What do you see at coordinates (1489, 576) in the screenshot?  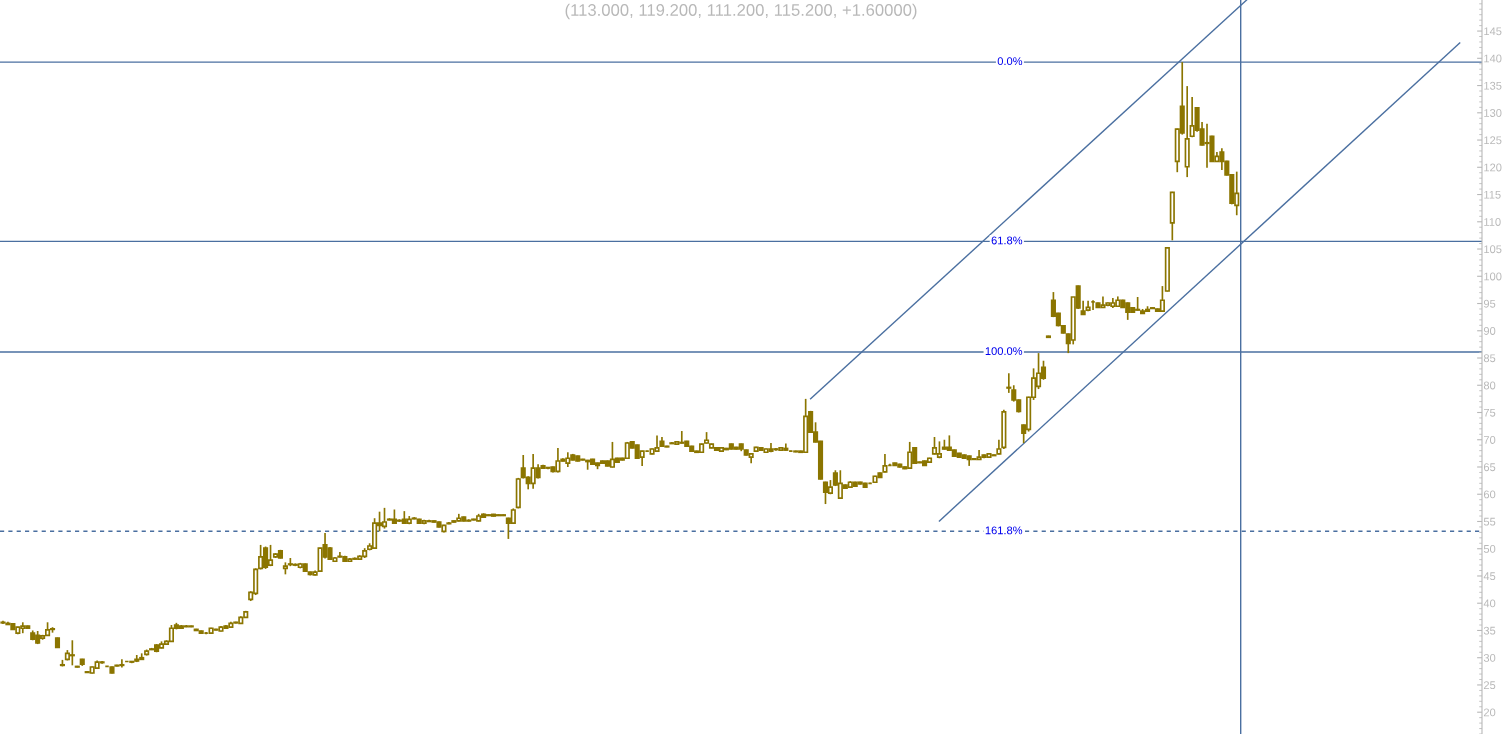 I see `y-tick-label: 45` at bounding box center [1489, 576].